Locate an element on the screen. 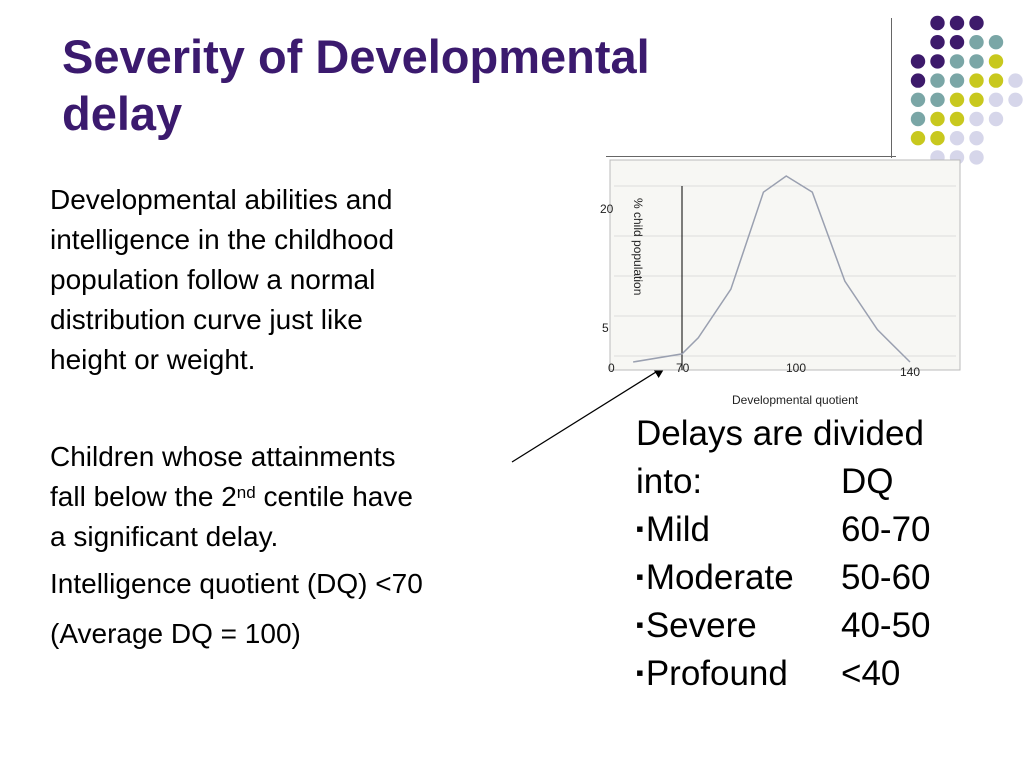  definition-line: fall below the 2nd centile have is located at coordinates (310, 497).